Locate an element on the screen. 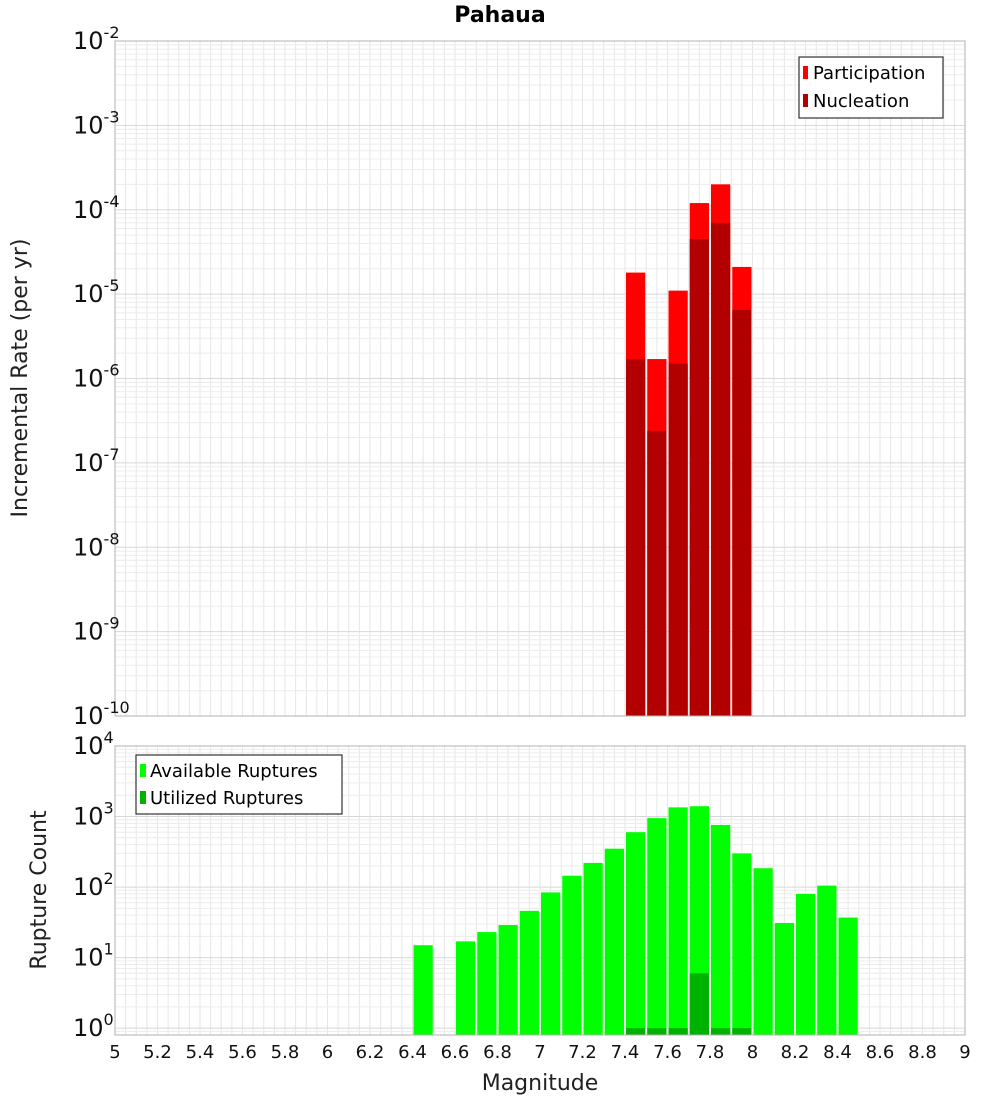 The image size is (1000, 1100). bottom-bar-available-ruptures-7.35 is located at coordinates (614, 941).